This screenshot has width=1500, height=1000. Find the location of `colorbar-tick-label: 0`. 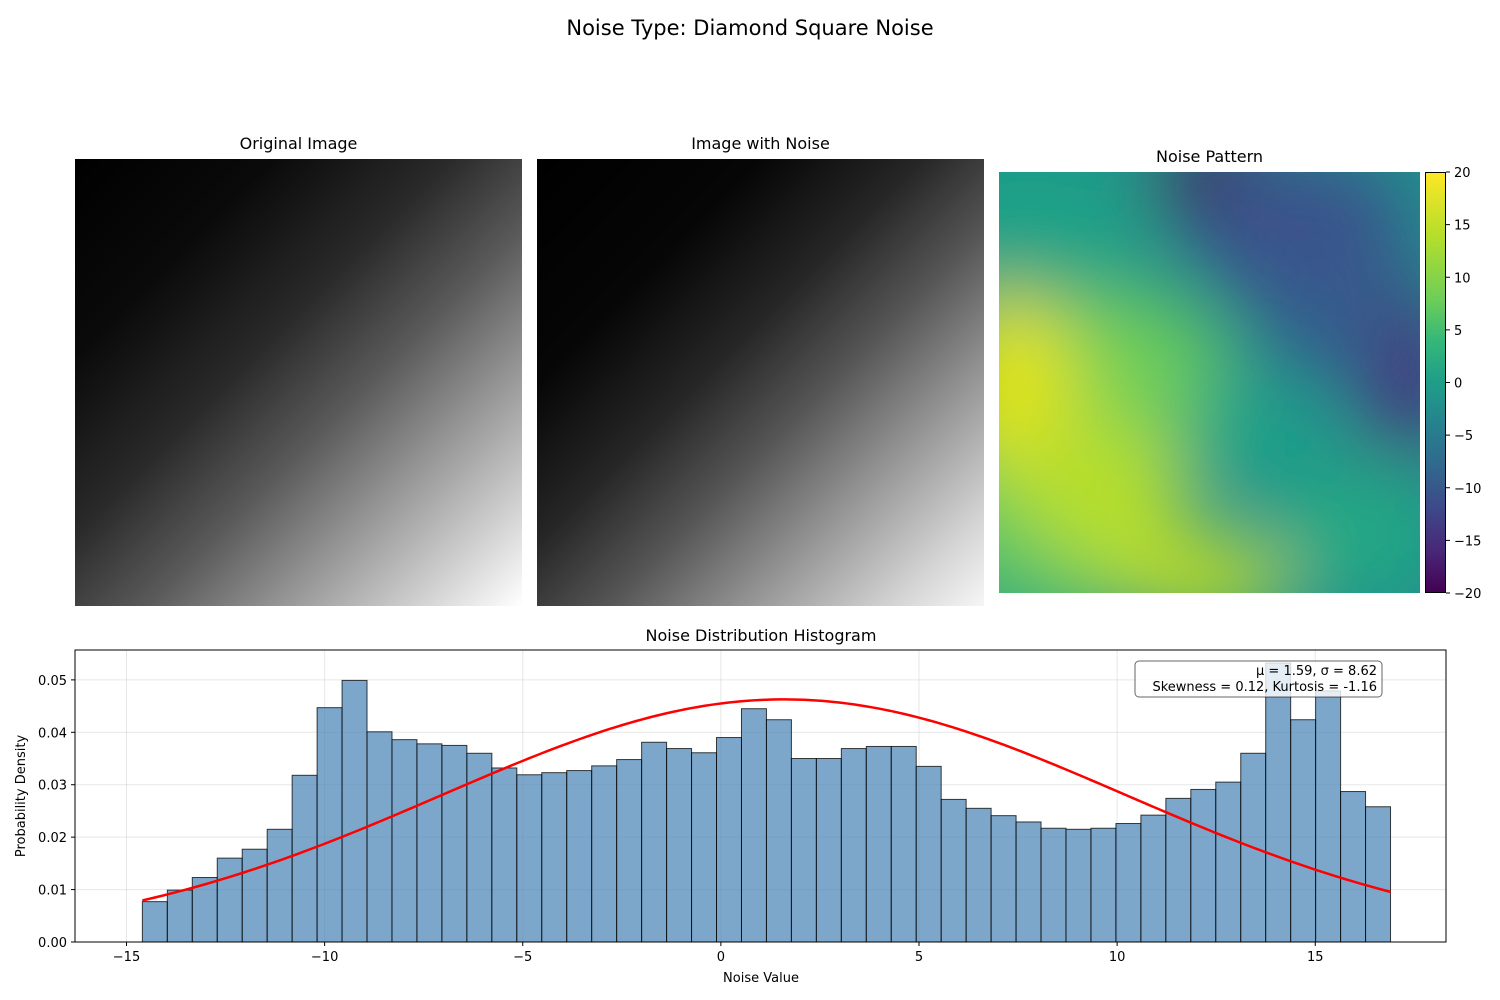

colorbar-tick-label: 0 is located at coordinates (1458, 384).